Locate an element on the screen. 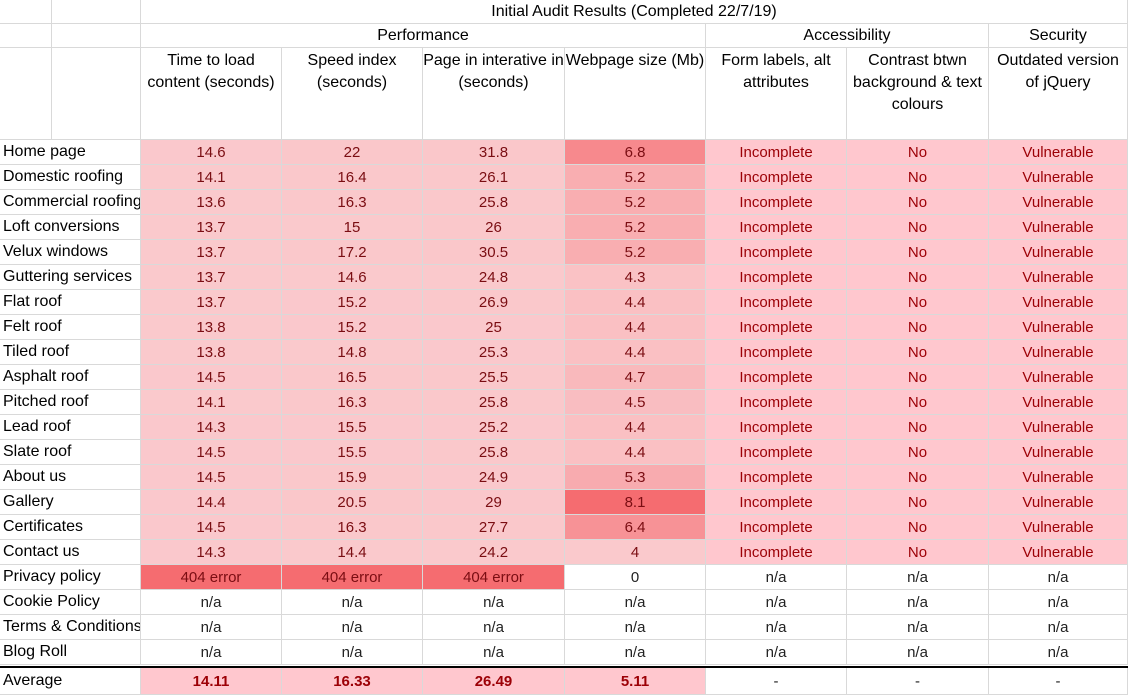  table-cell: 29 is located at coordinates (494, 502).